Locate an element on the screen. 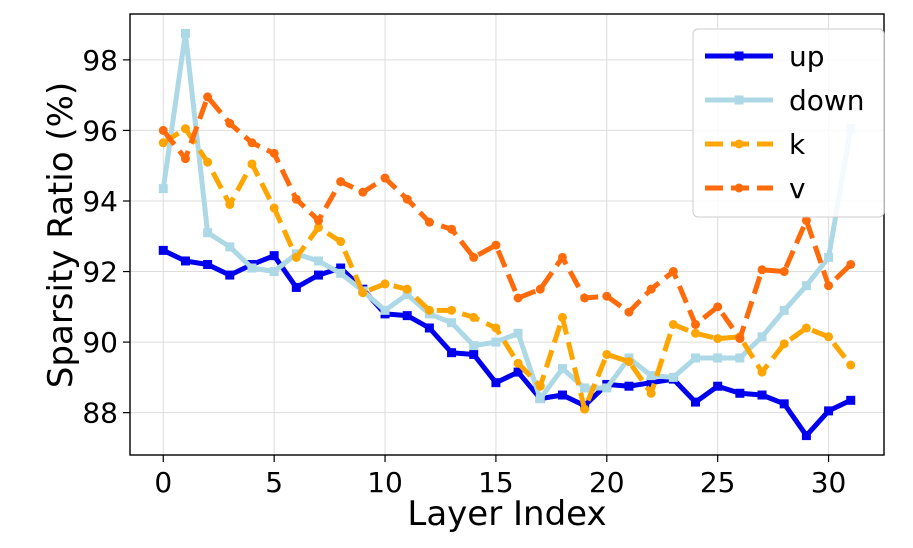 This screenshot has width=913, height=548. legend-label: k is located at coordinates (797, 144).